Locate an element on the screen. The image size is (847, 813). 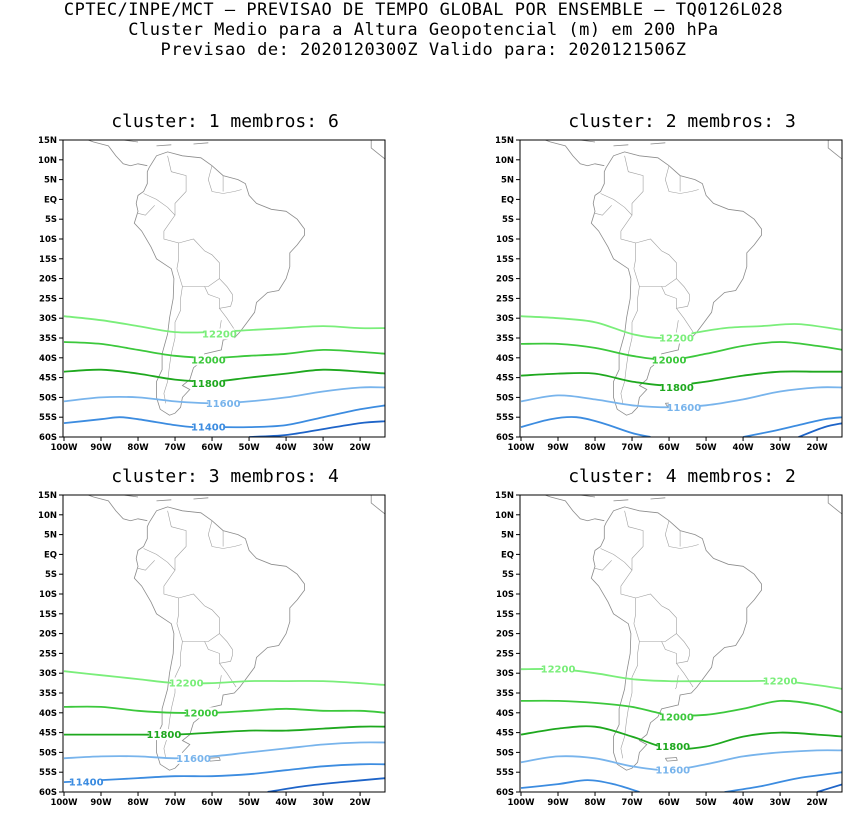
central-america-coastline is located at coordinates (117, 508).